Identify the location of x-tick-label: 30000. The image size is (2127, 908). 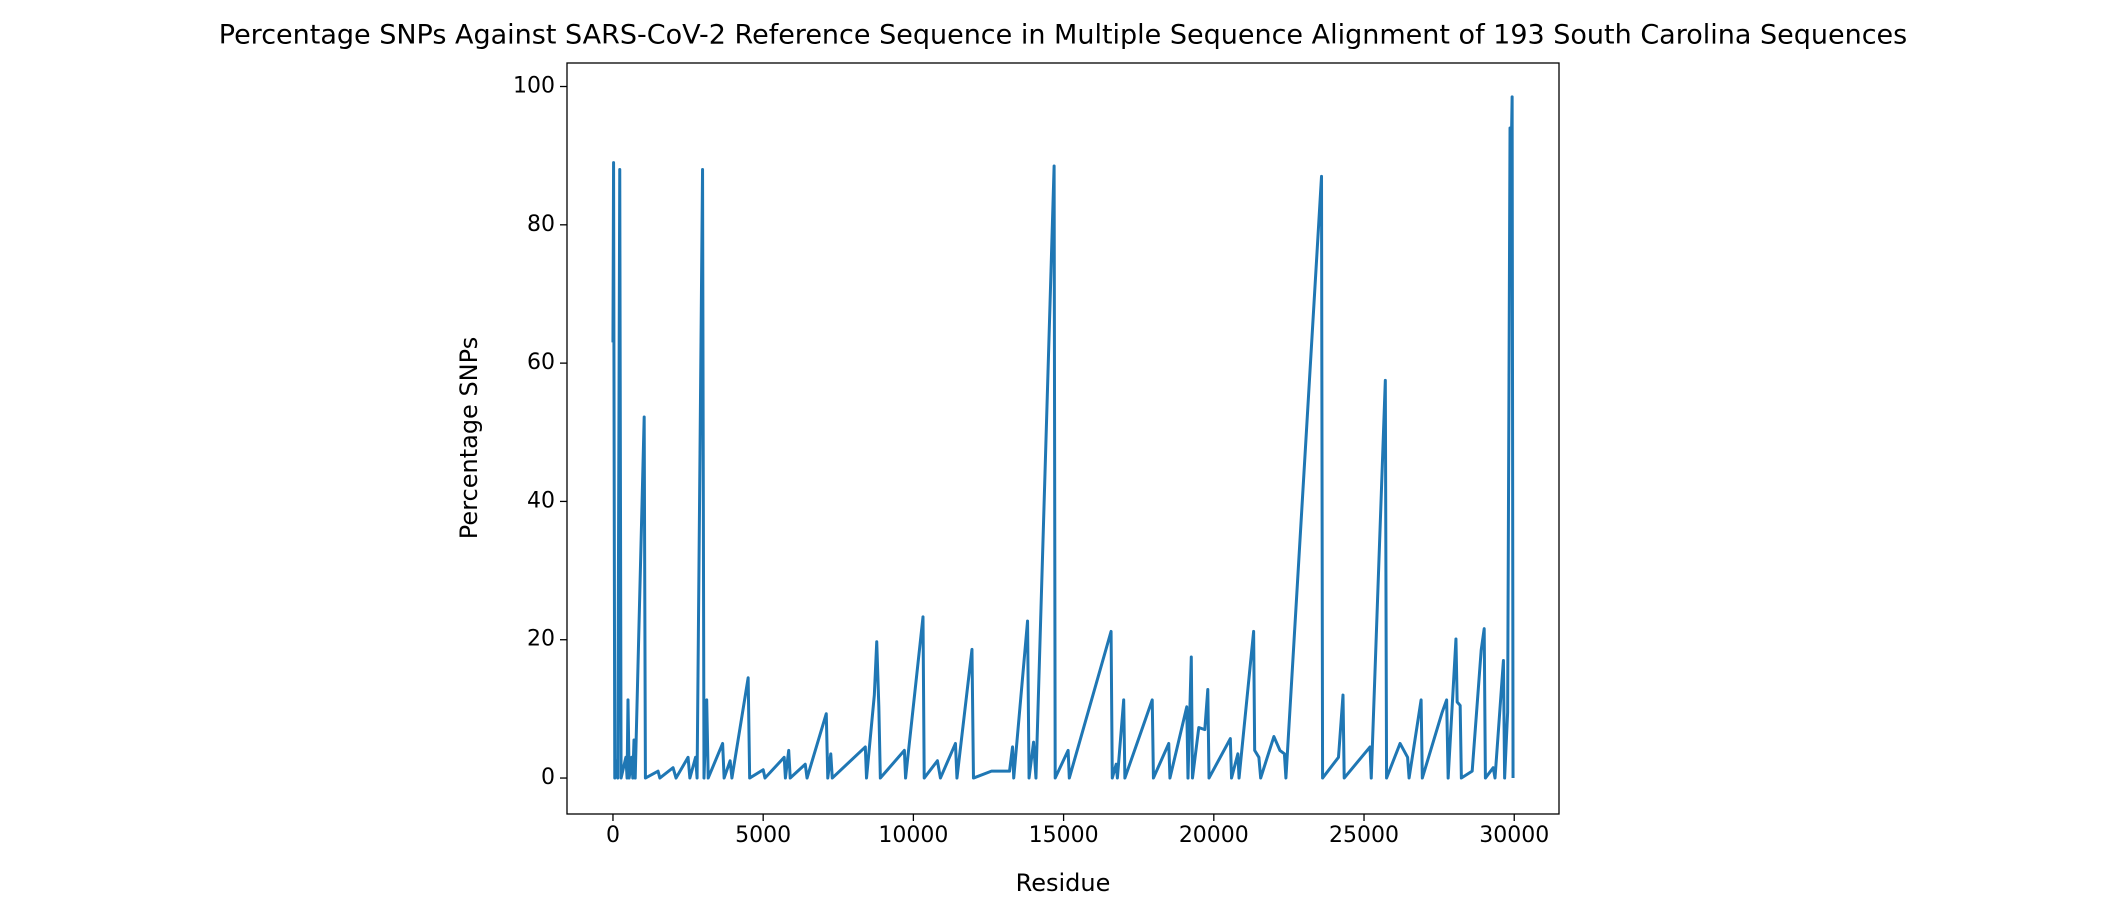
(1514, 835).